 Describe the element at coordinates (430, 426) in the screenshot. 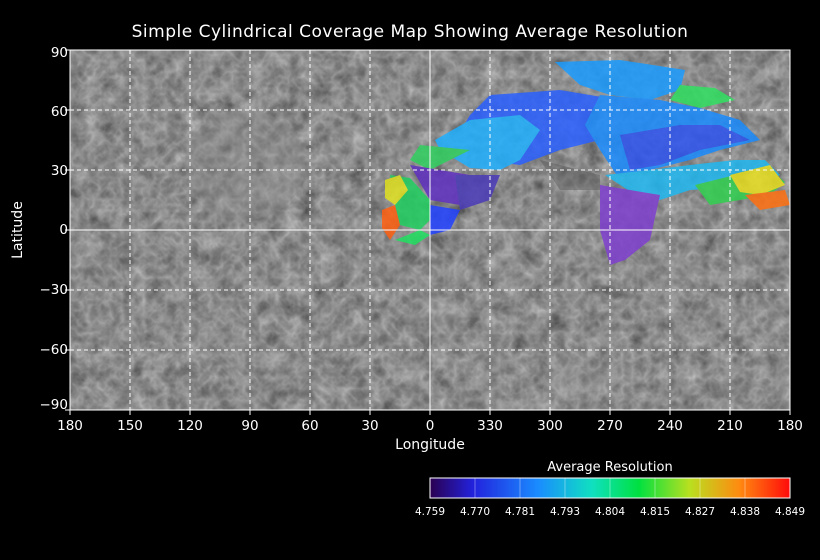

I see `x-tick-label: 0` at that location.